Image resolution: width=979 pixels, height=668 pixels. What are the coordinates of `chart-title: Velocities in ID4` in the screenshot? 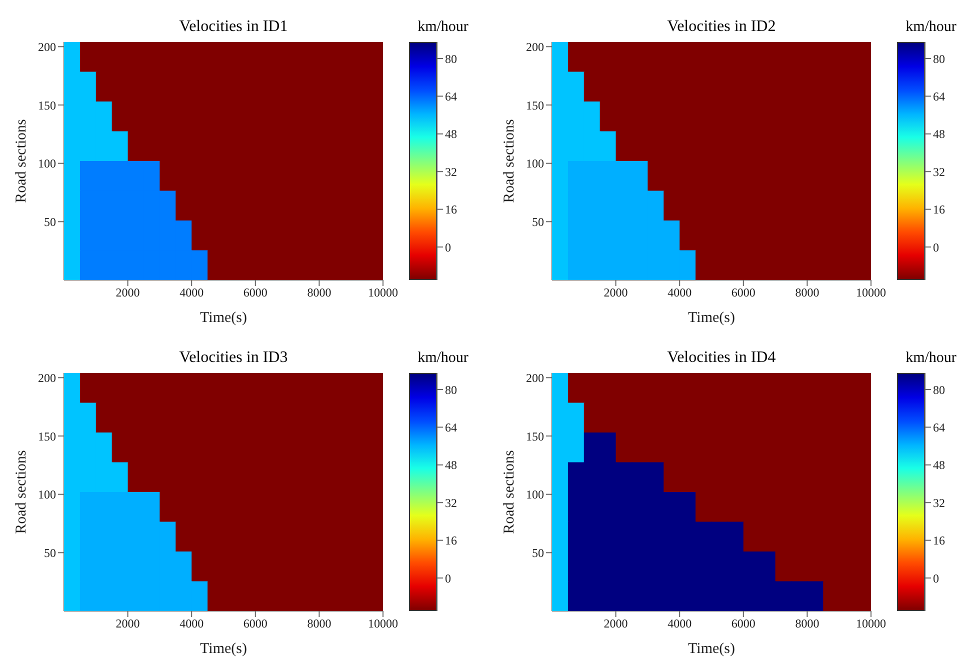 It's located at (721, 358).